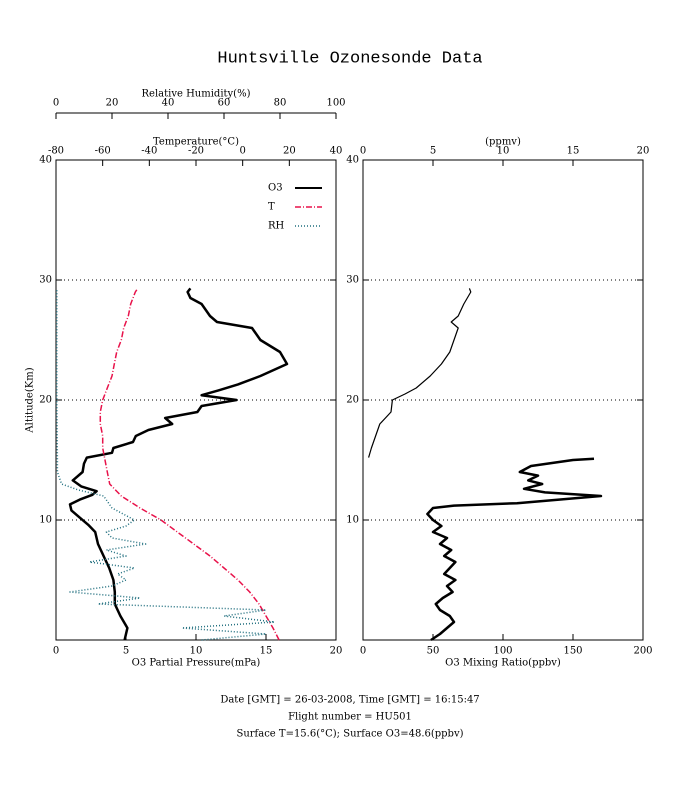 The image size is (700, 804). Describe the element at coordinates (196, 151) in the screenshot. I see `x2-tick-label: -20` at that location.